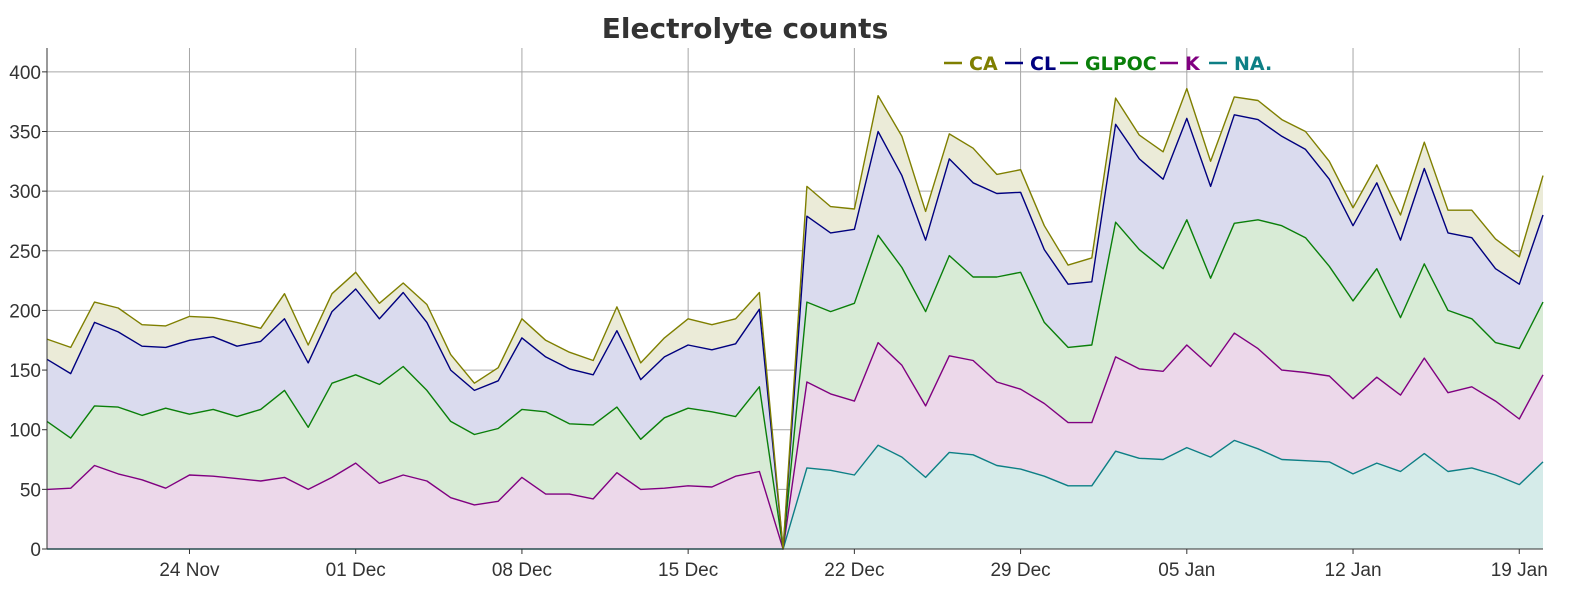 The width and height of the screenshot is (1573, 598). What do you see at coordinates (1186, 570) in the screenshot?
I see `x-tick-label: 05 Jan` at bounding box center [1186, 570].